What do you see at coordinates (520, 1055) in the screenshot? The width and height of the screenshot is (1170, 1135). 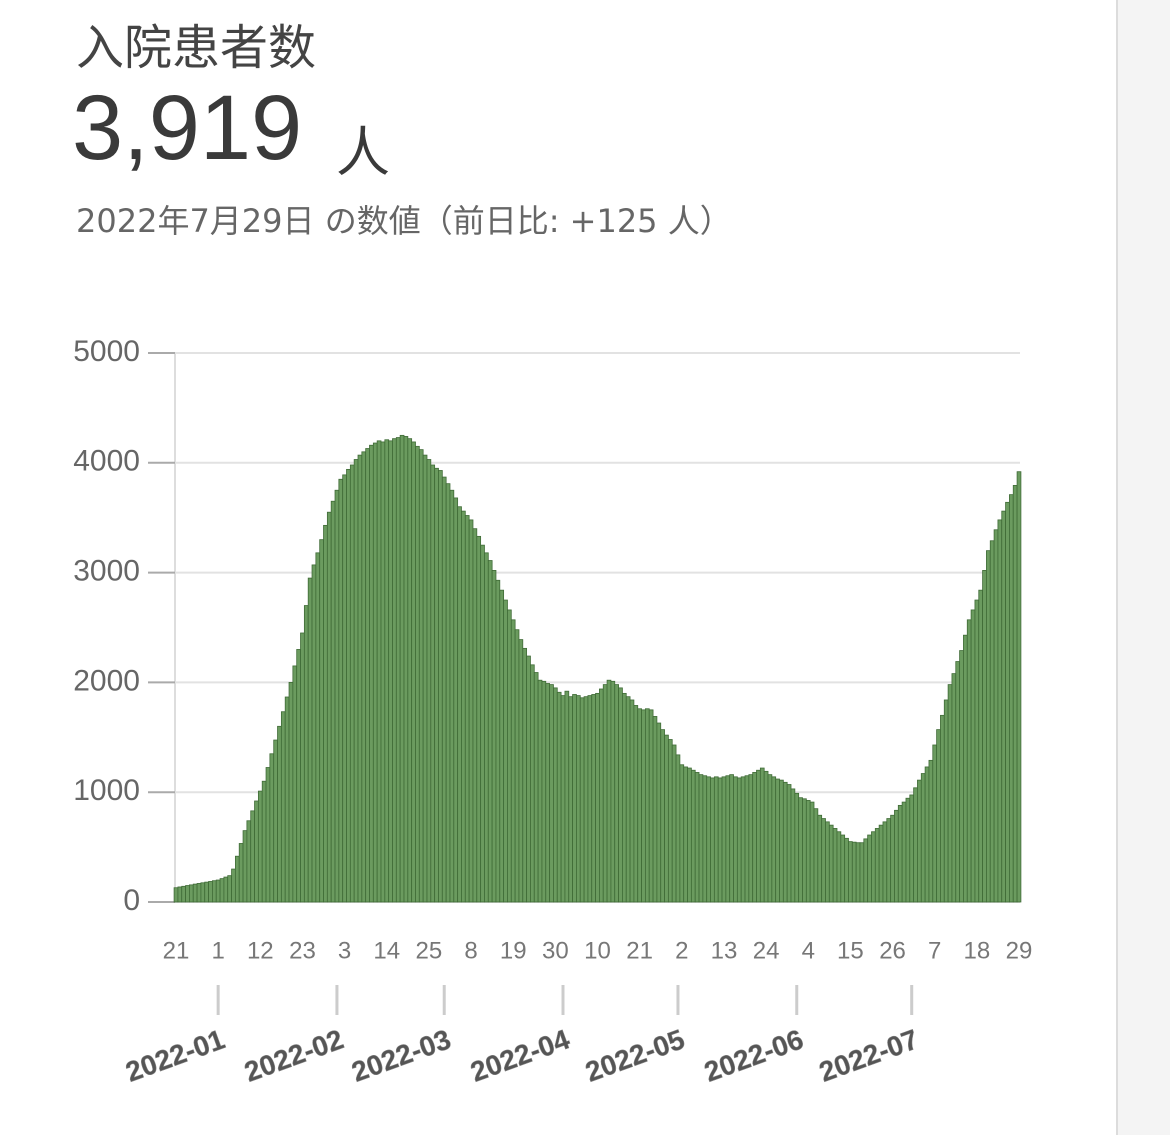 I see `month-label: 2022-04` at bounding box center [520, 1055].